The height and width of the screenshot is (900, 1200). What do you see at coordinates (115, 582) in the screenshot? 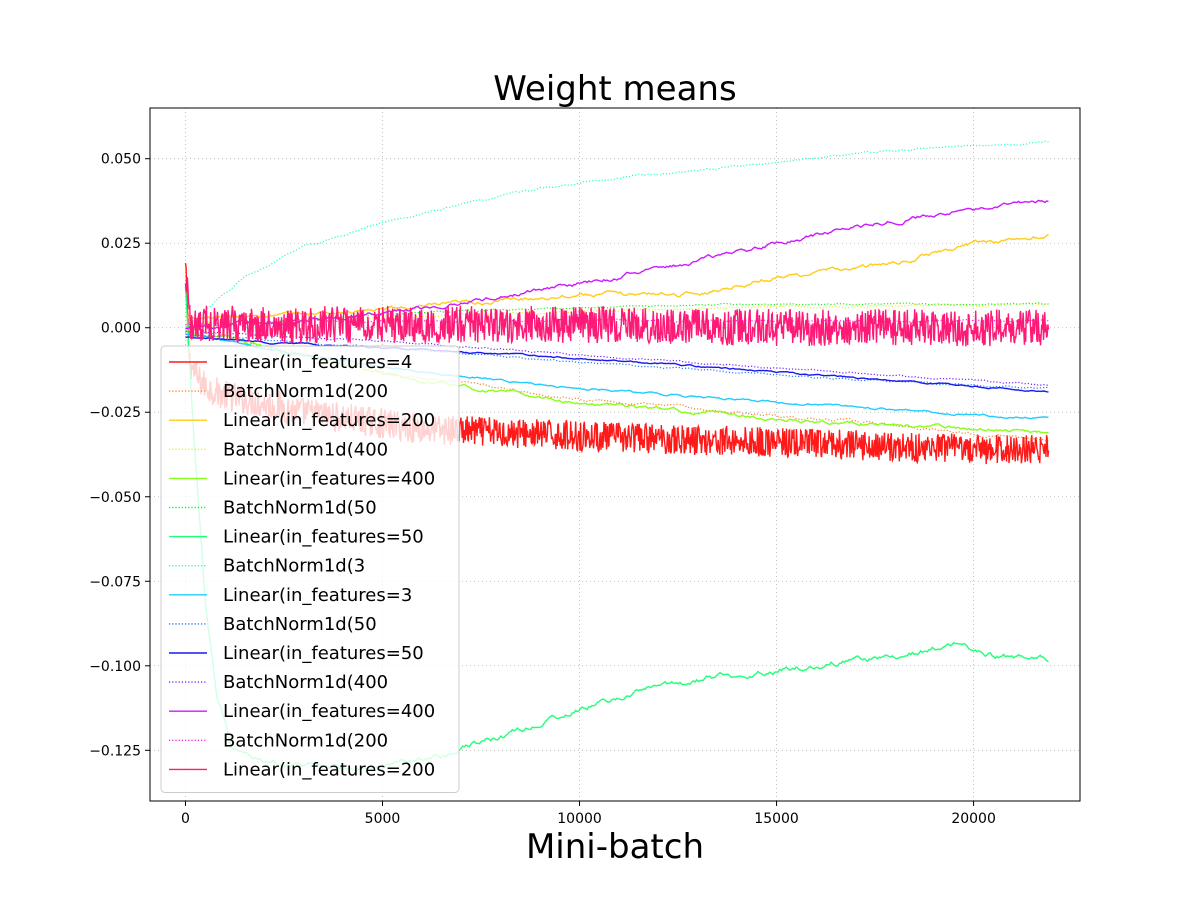
I see `y-tick-label: −0.075` at bounding box center [115, 582].